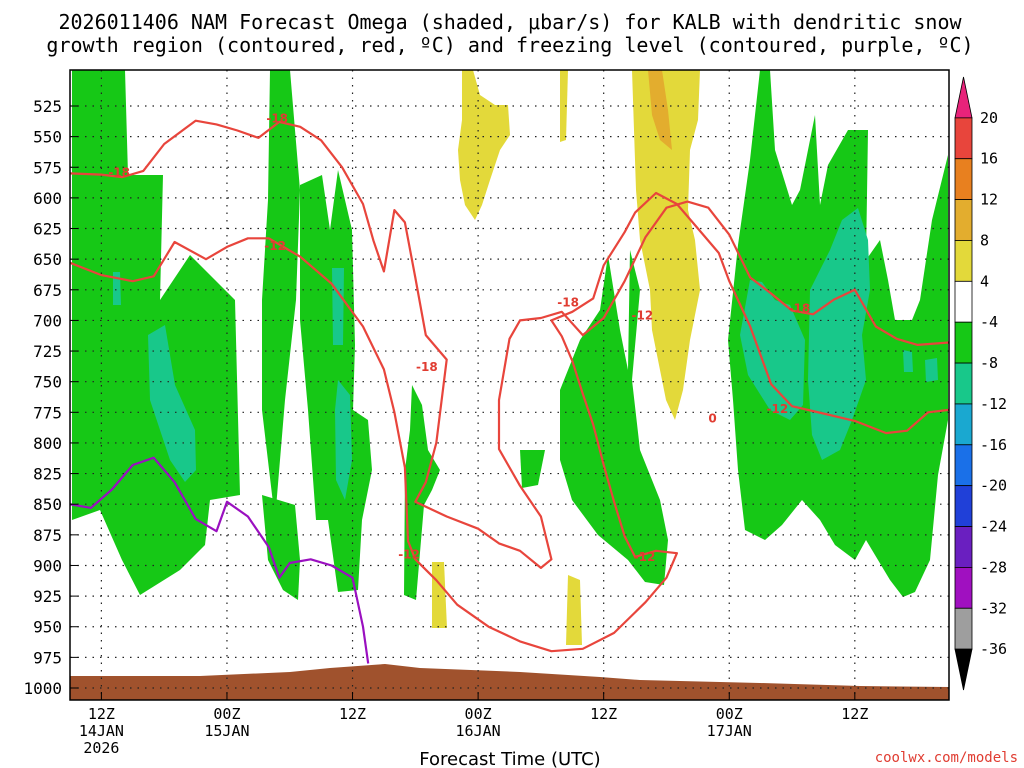  I want to click on y-tick-label: 525, so click(47, 106).